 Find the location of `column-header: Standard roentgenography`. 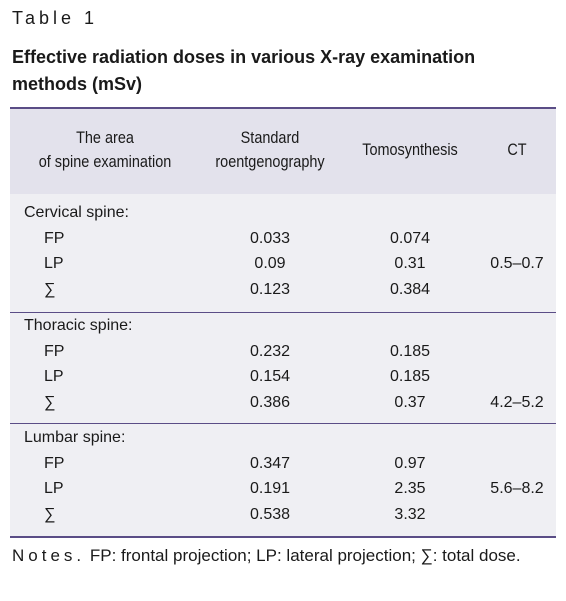

column-header: Standard roentgenography is located at coordinates (269, 150).